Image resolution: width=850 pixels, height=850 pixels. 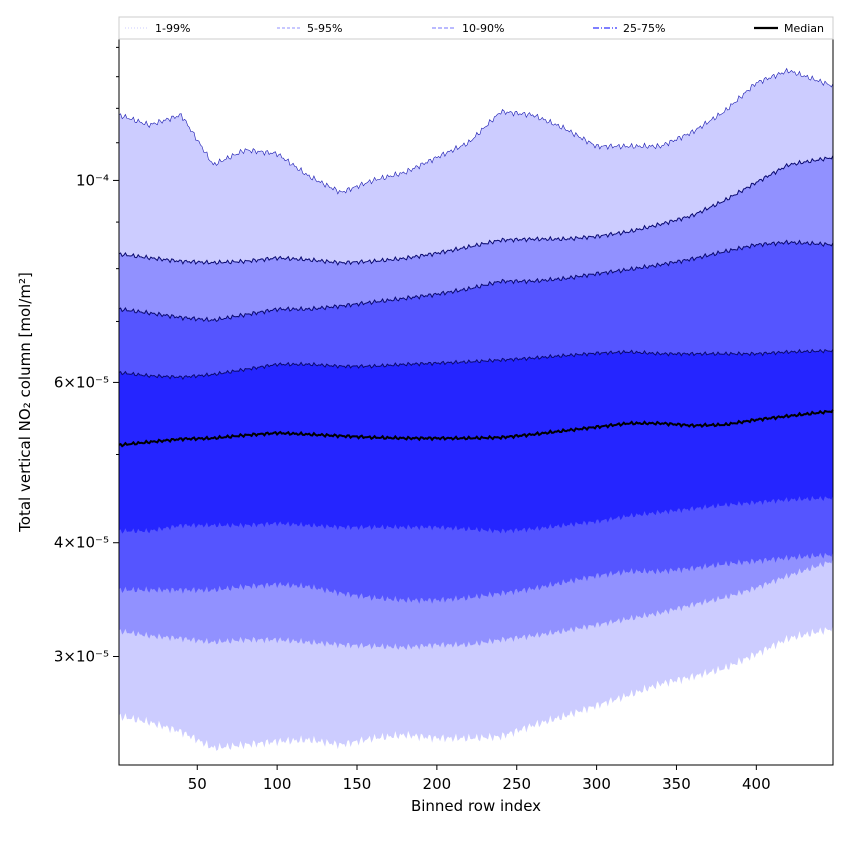 What do you see at coordinates (804, 28) in the screenshot?
I see `legend-label: Median` at bounding box center [804, 28].